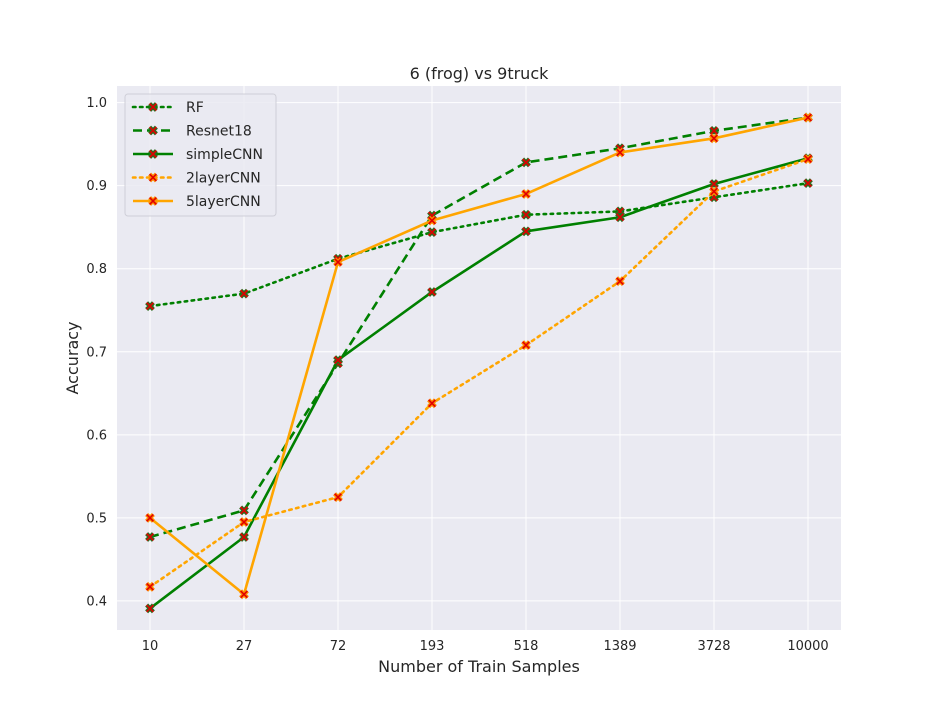 The width and height of the screenshot is (936, 720). Describe the element at coordinates (223, 179) in the screenshot. I see `legend-label: 2layerCNN` at that location.